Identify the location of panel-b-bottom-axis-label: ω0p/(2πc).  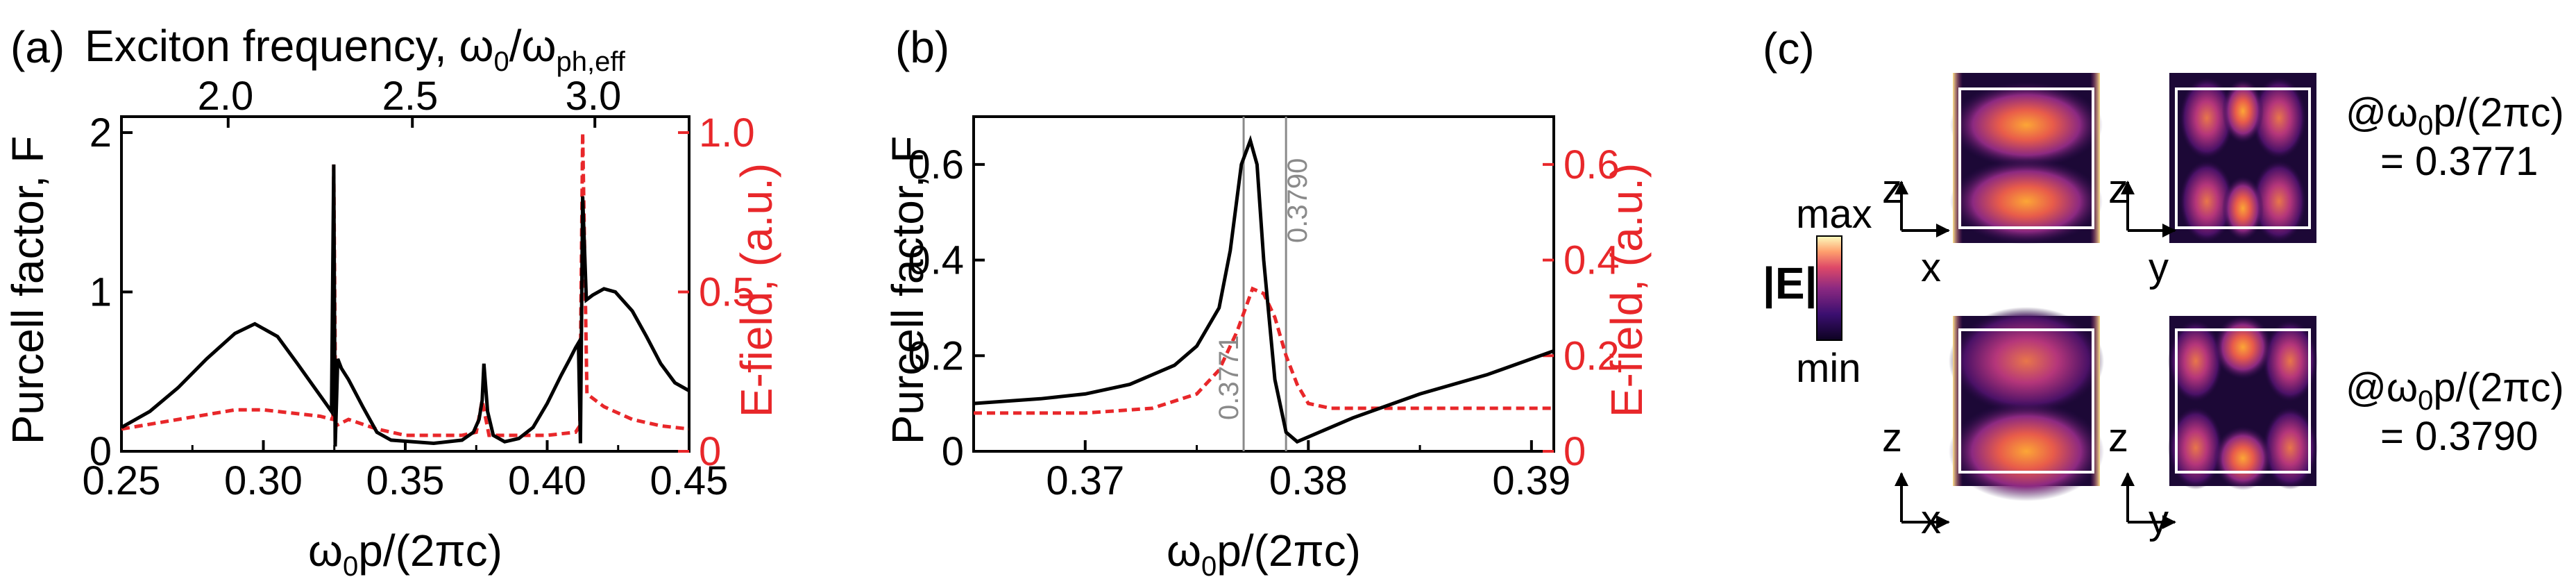
(1264, 554).